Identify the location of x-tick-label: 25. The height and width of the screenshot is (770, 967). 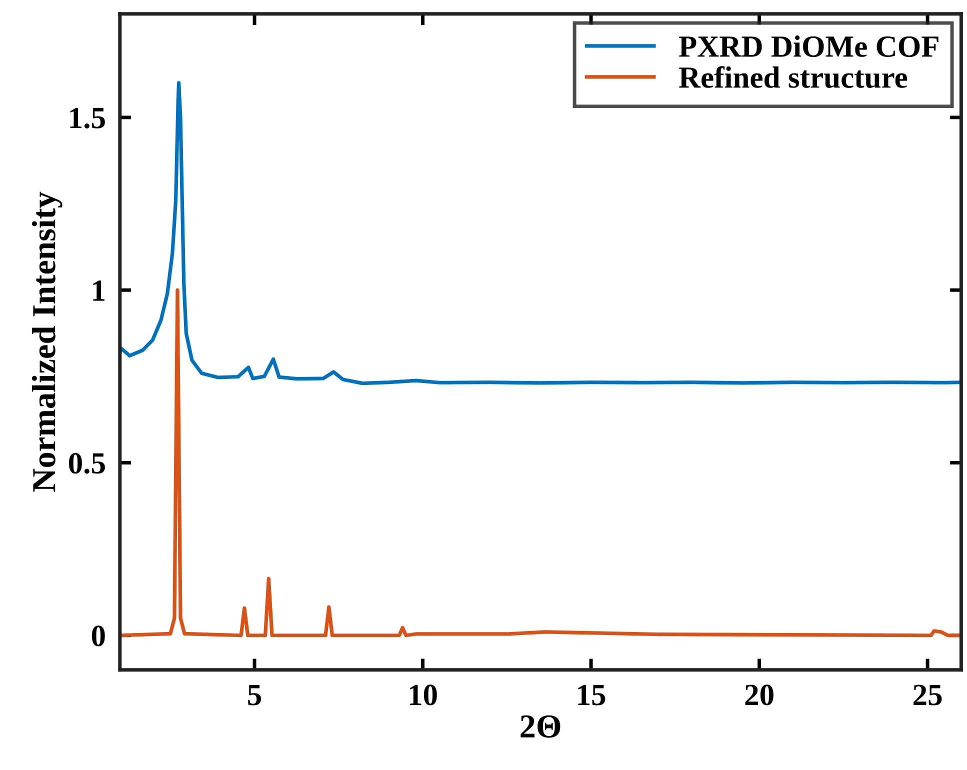
(928, 695).